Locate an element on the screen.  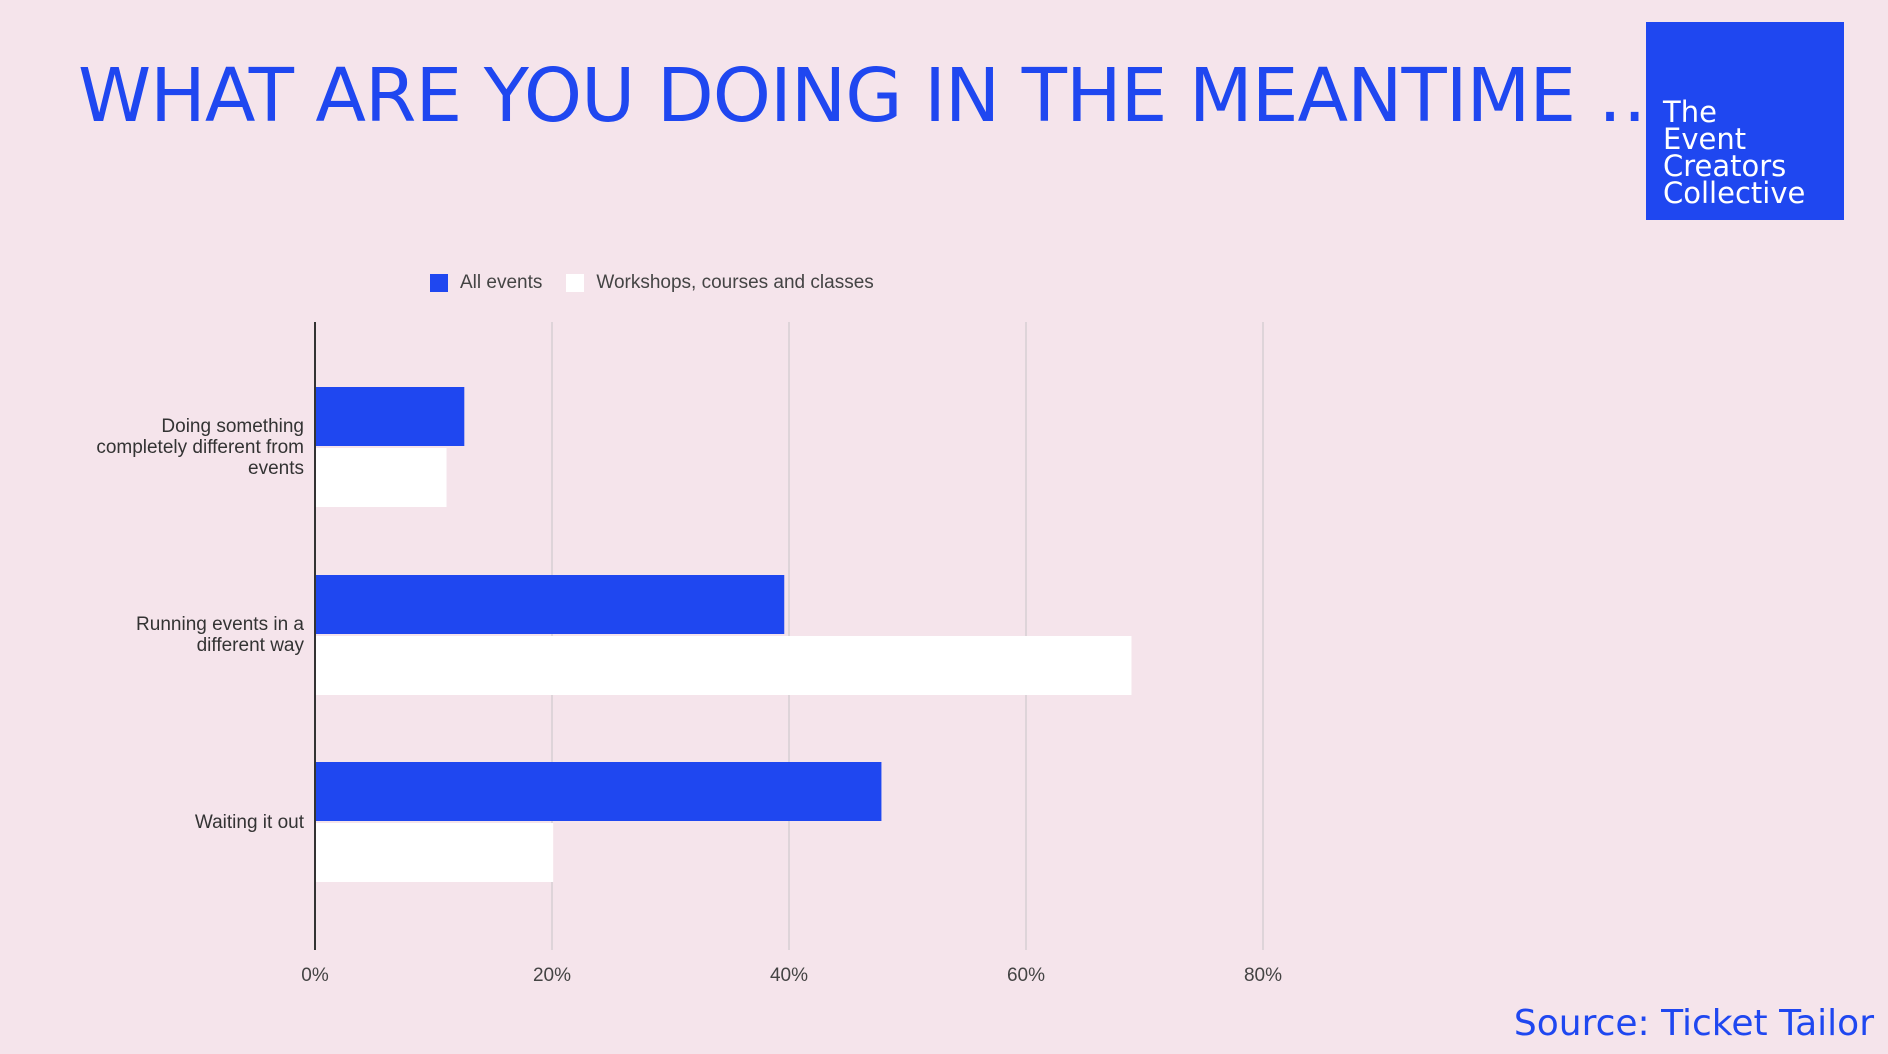
legend-item-workshops: Workshops, courses and classes is located at coordinates (720, 283).